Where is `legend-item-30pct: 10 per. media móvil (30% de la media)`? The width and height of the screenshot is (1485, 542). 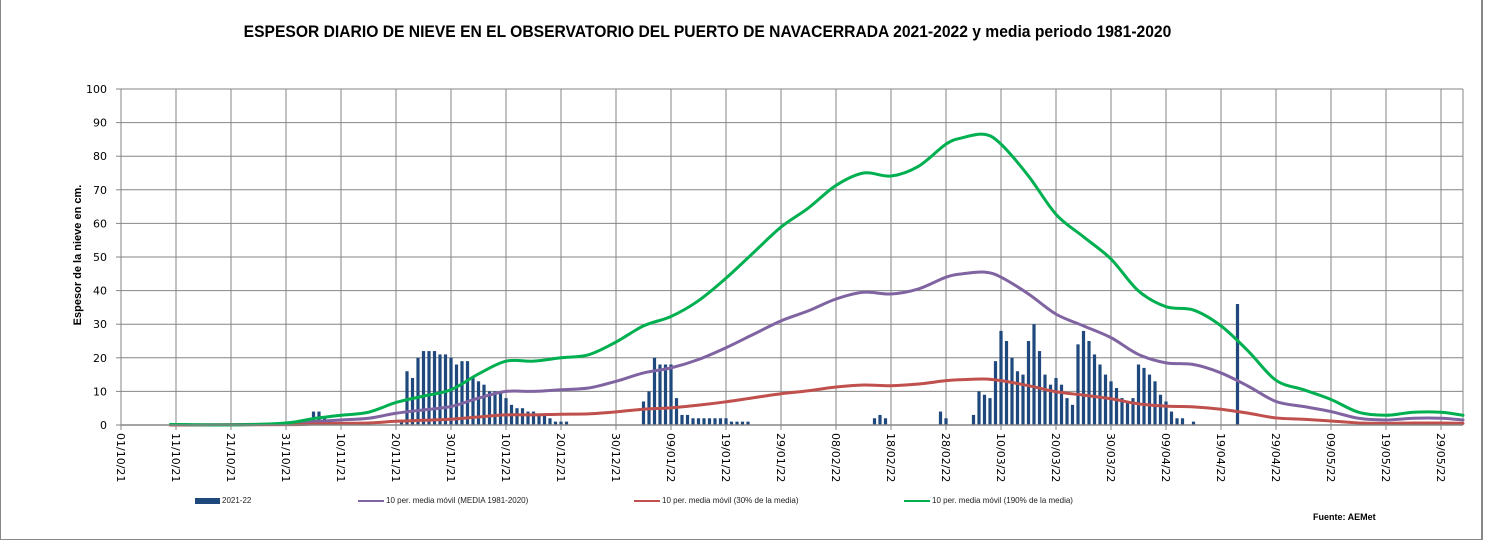
legend-item-30pct: 10 per. media móvil (30% de la media) is located at coordinates (716, 500).